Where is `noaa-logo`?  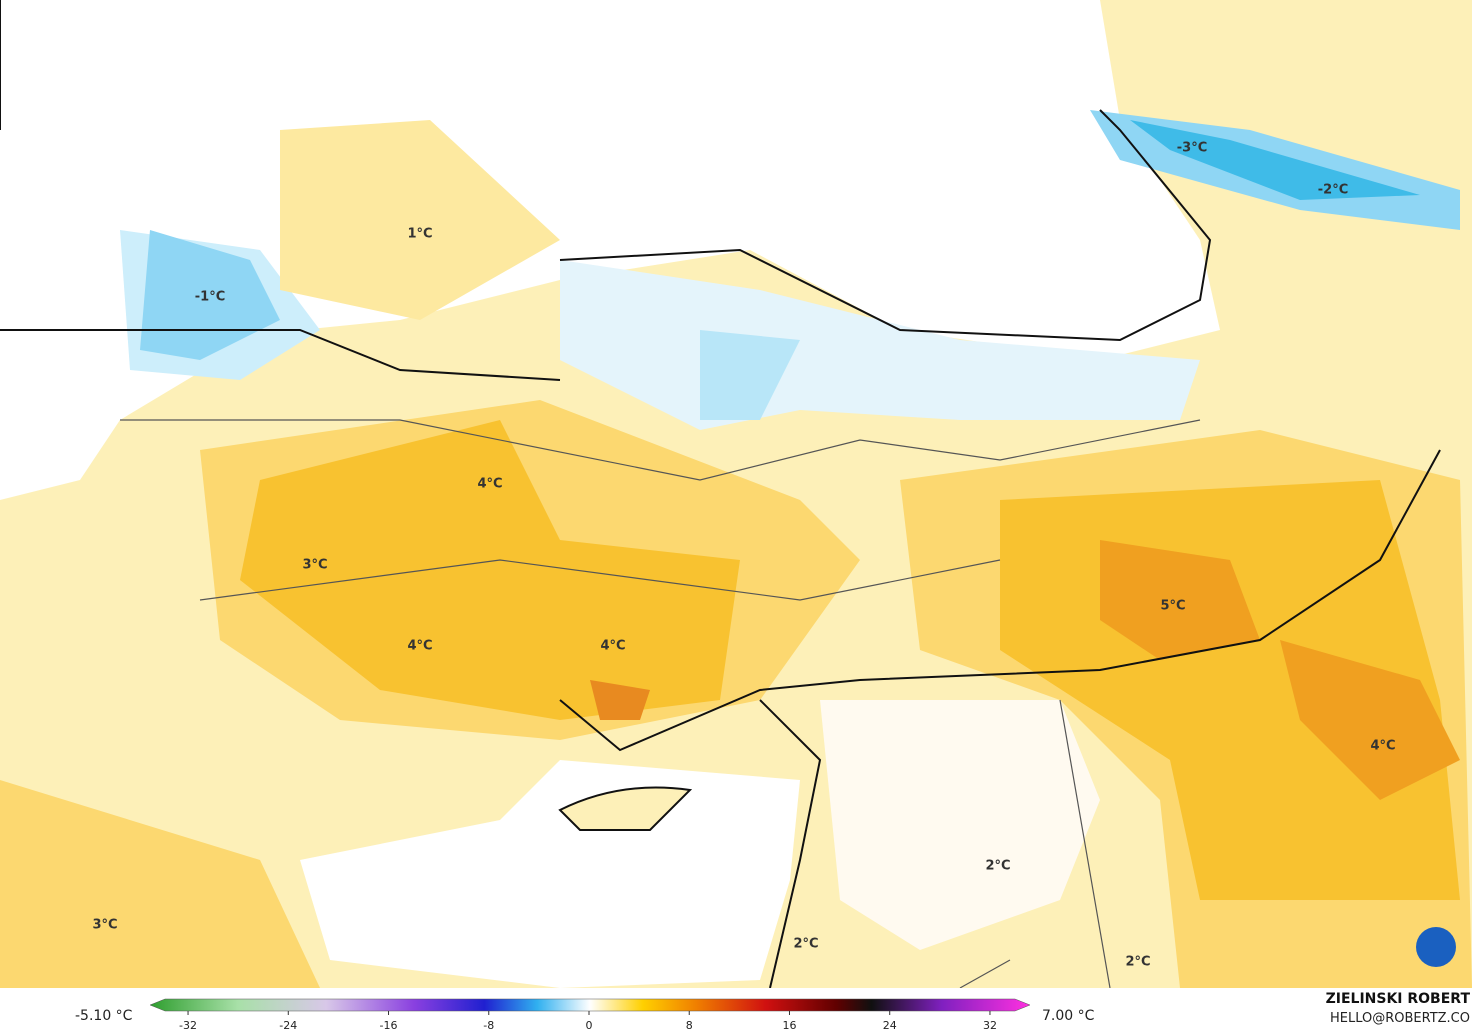
noaa-logo is located at coordinates (1436, 947).